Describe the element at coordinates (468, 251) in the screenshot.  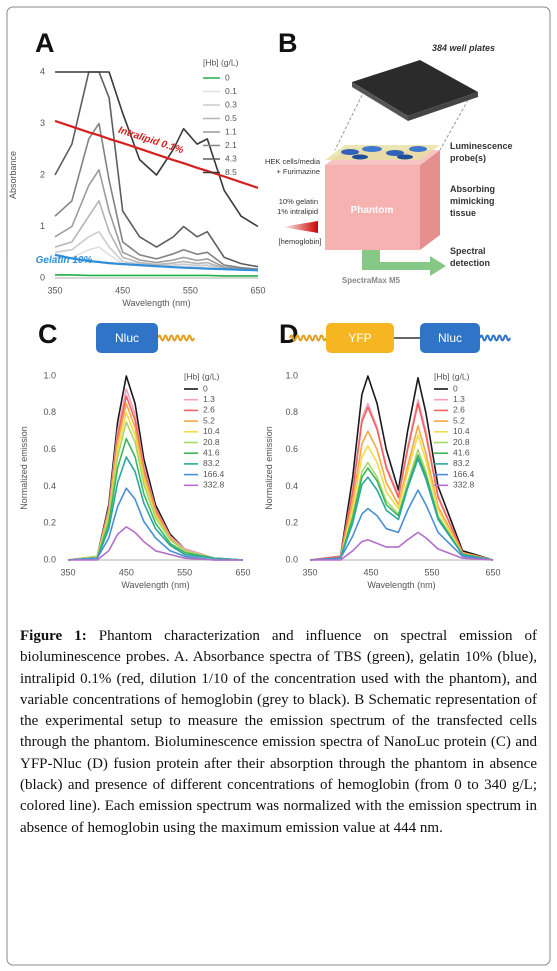
I see `detection-label: Spectral` at that location.